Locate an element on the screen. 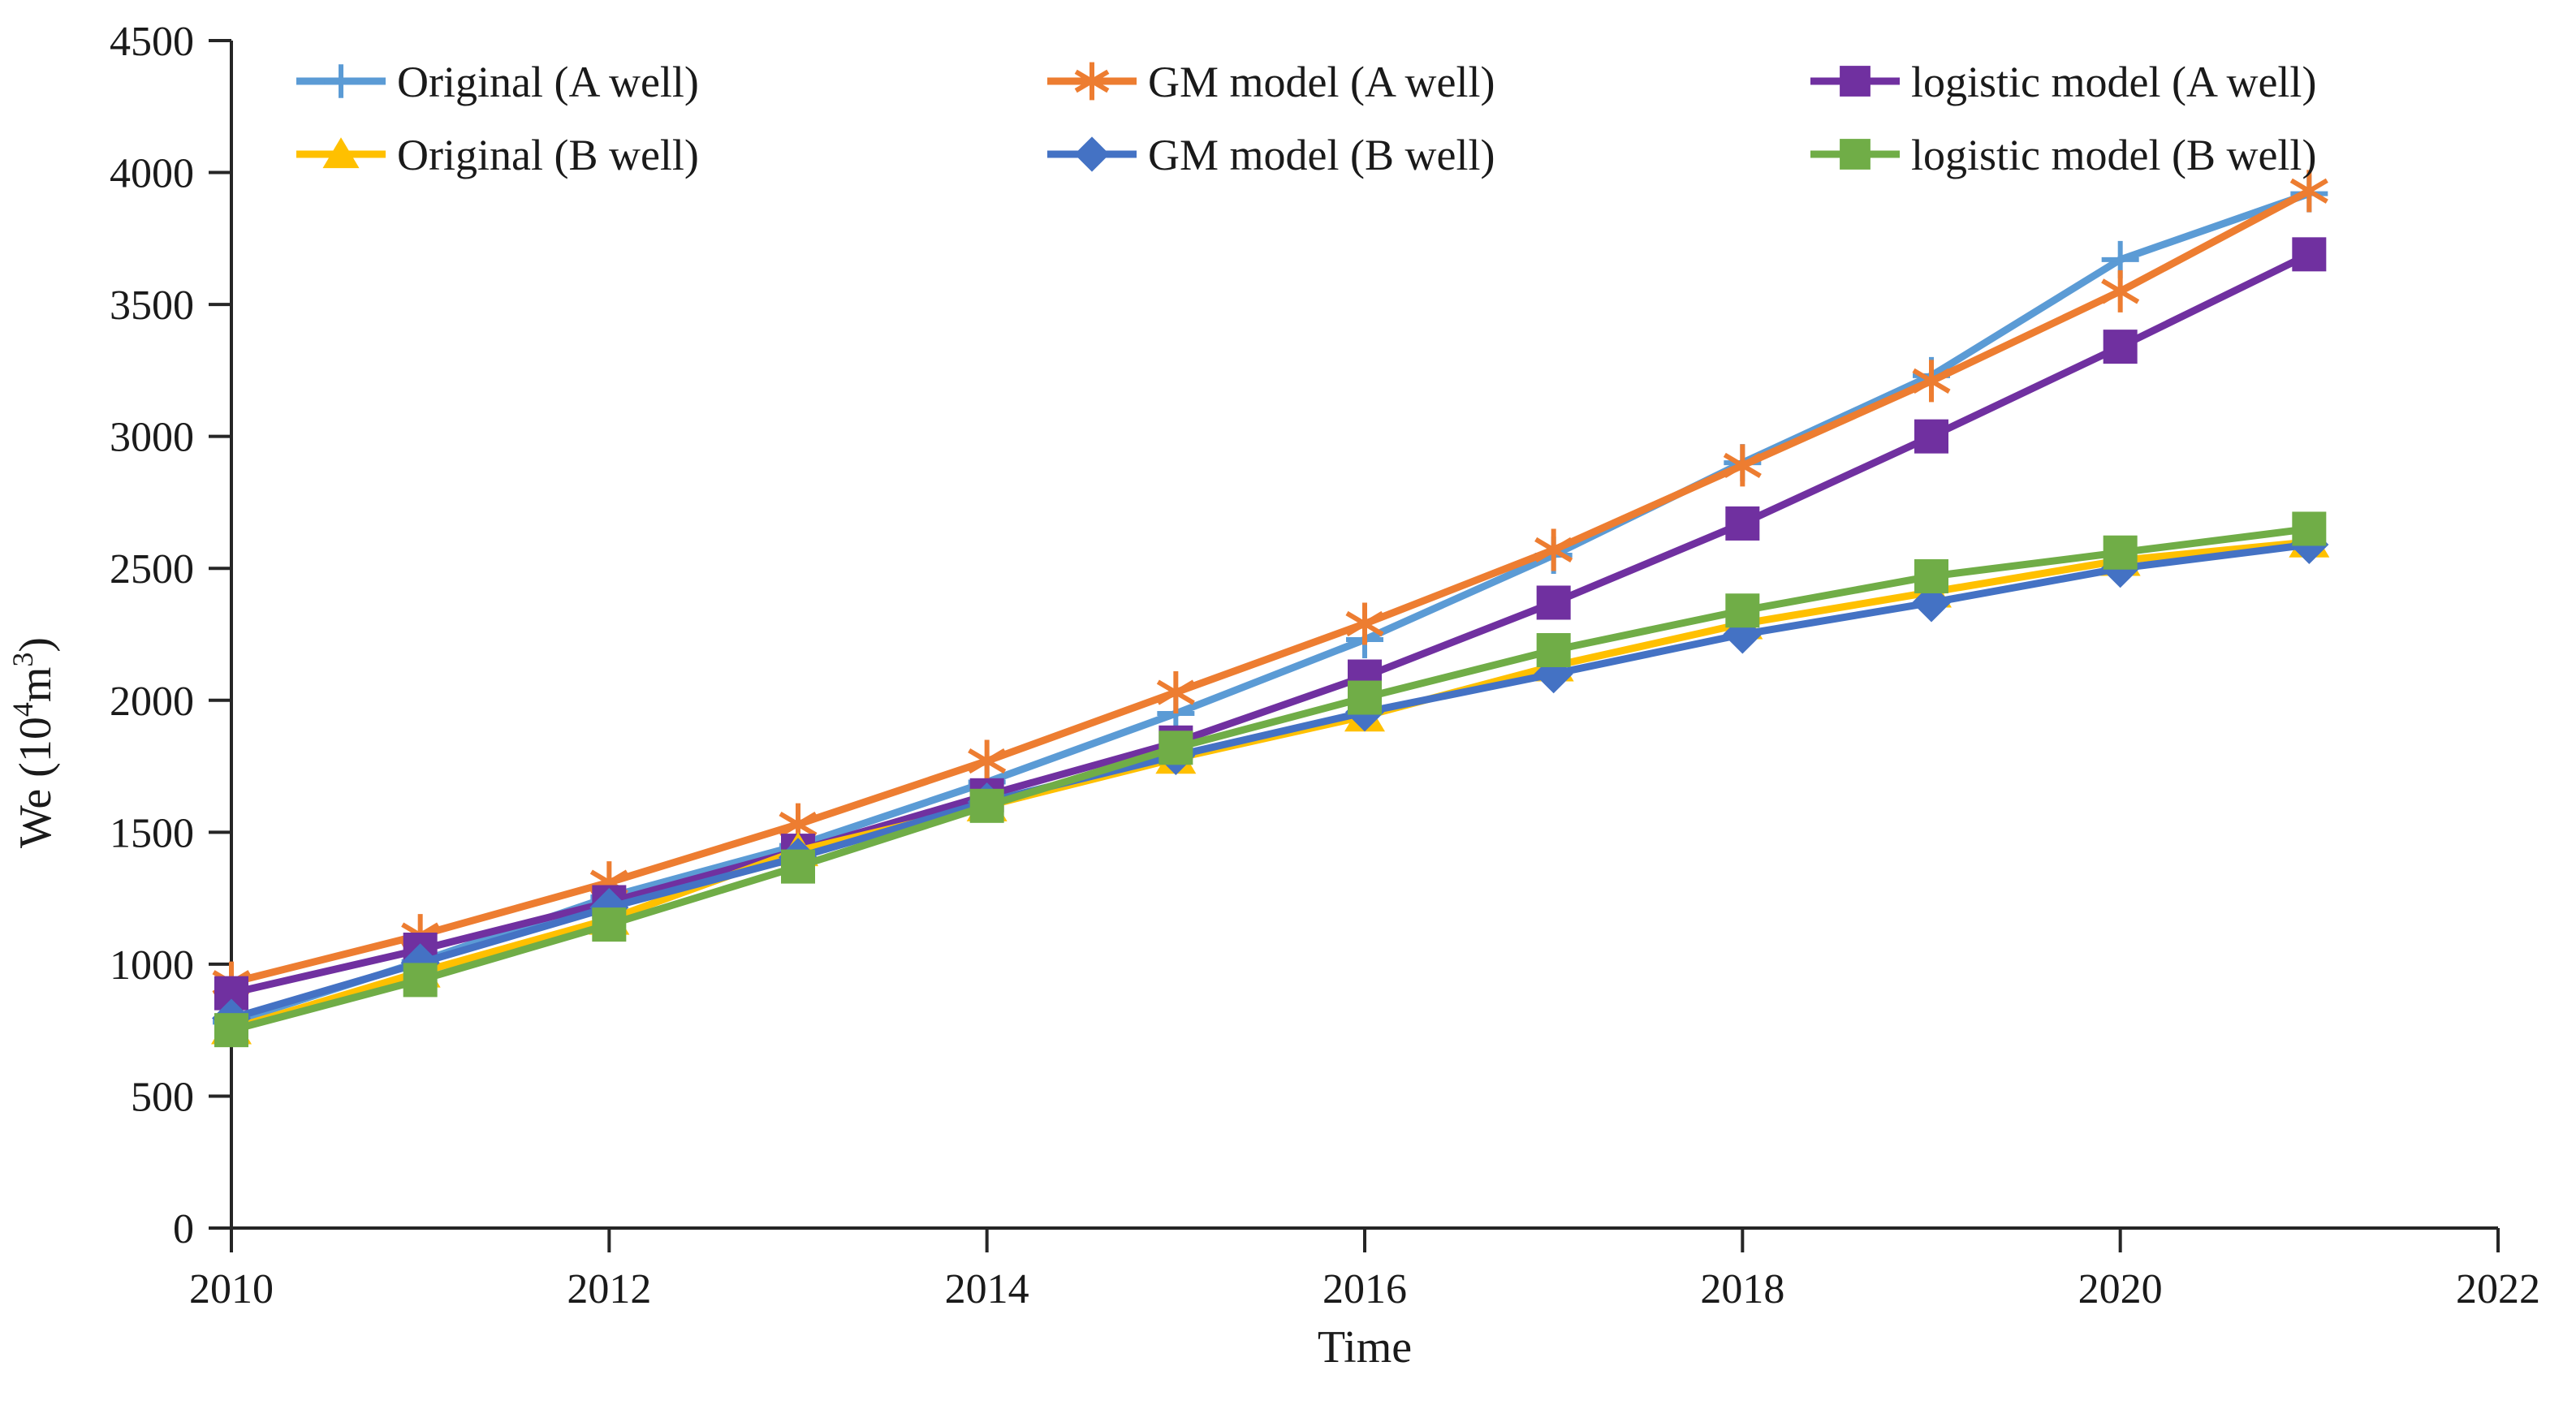 This screenshot has width=2576, height=1405. y-tick-label-4500: 4500 is located at coordinates (152, 42).